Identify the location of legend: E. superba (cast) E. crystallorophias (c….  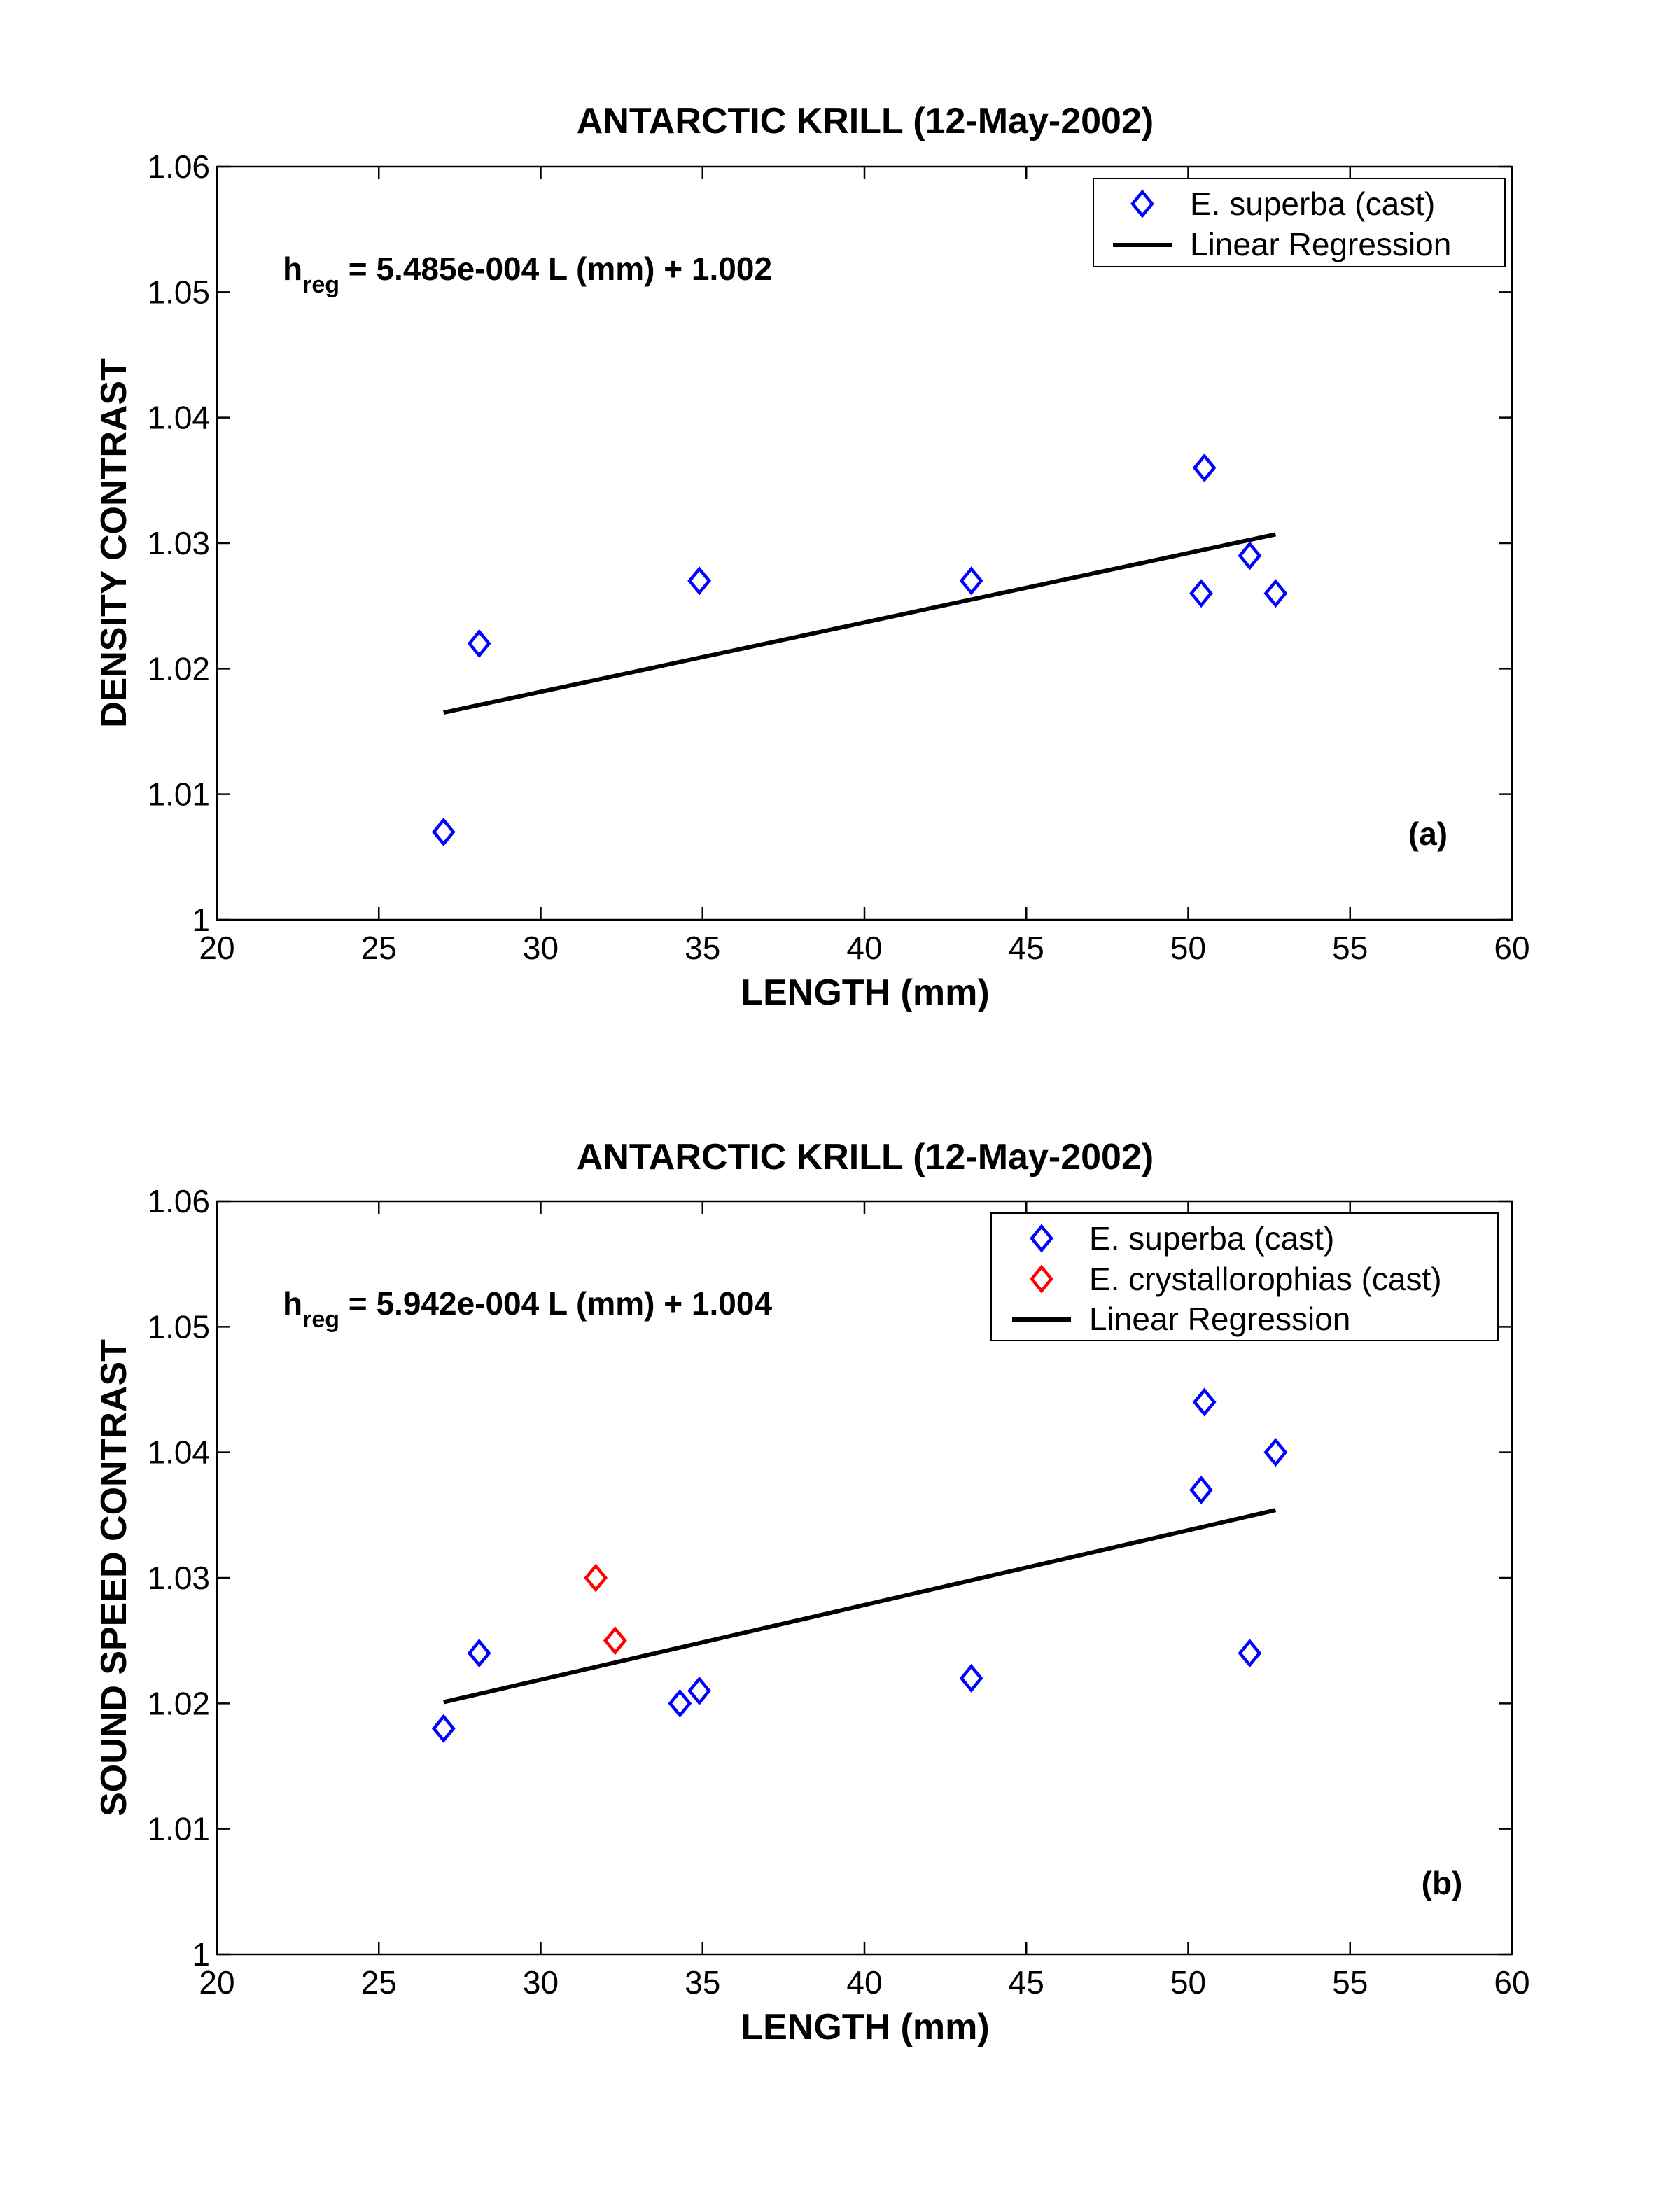
(1244, 1276).